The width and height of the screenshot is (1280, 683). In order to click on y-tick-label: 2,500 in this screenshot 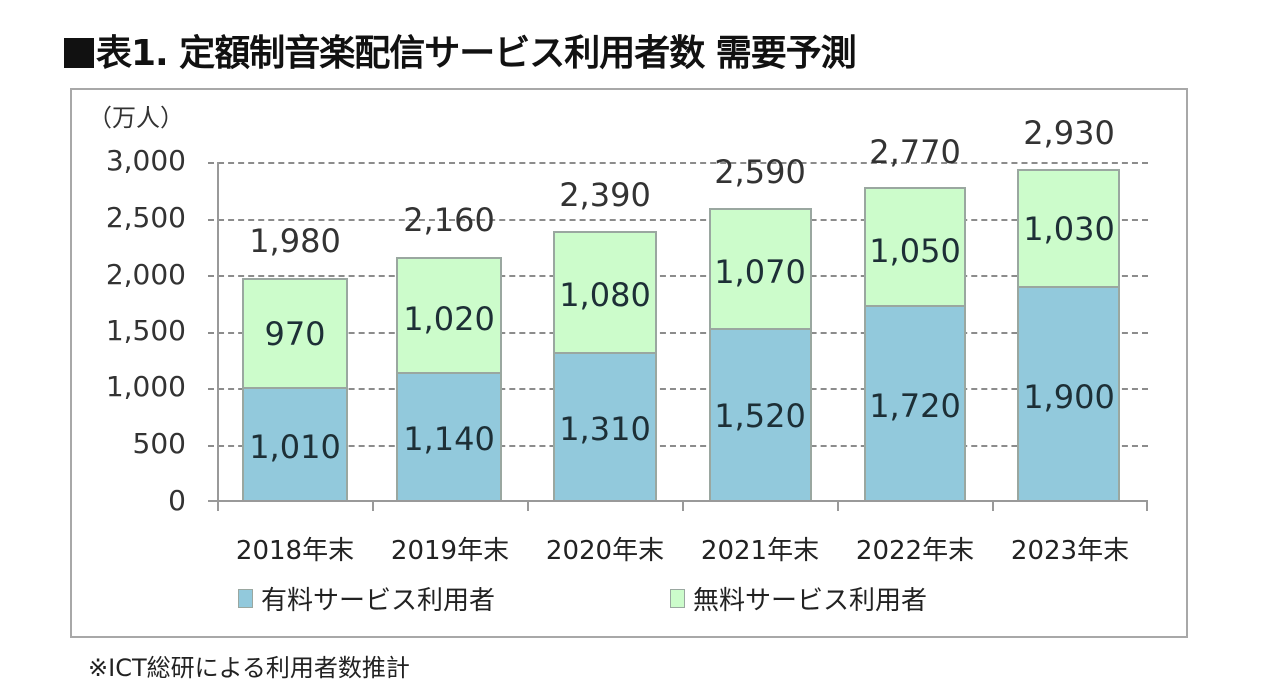, I will do `click(145, 217)`.